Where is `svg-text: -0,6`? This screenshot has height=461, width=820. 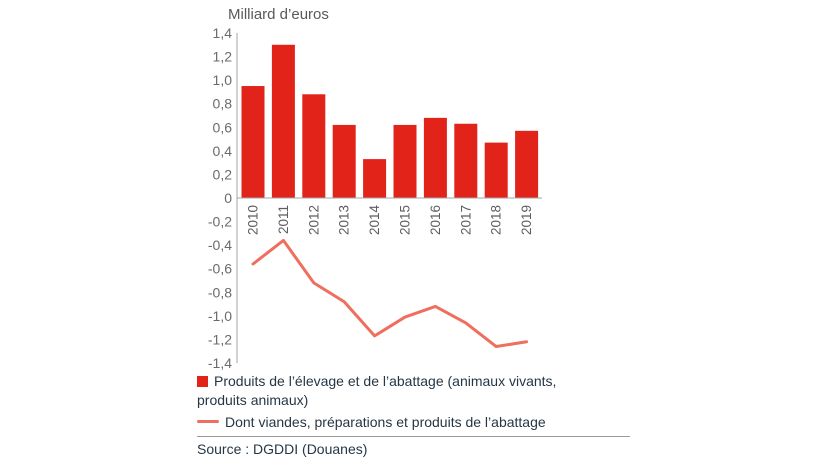 svg-text: -0,6 is located at coordinates (220, 269).